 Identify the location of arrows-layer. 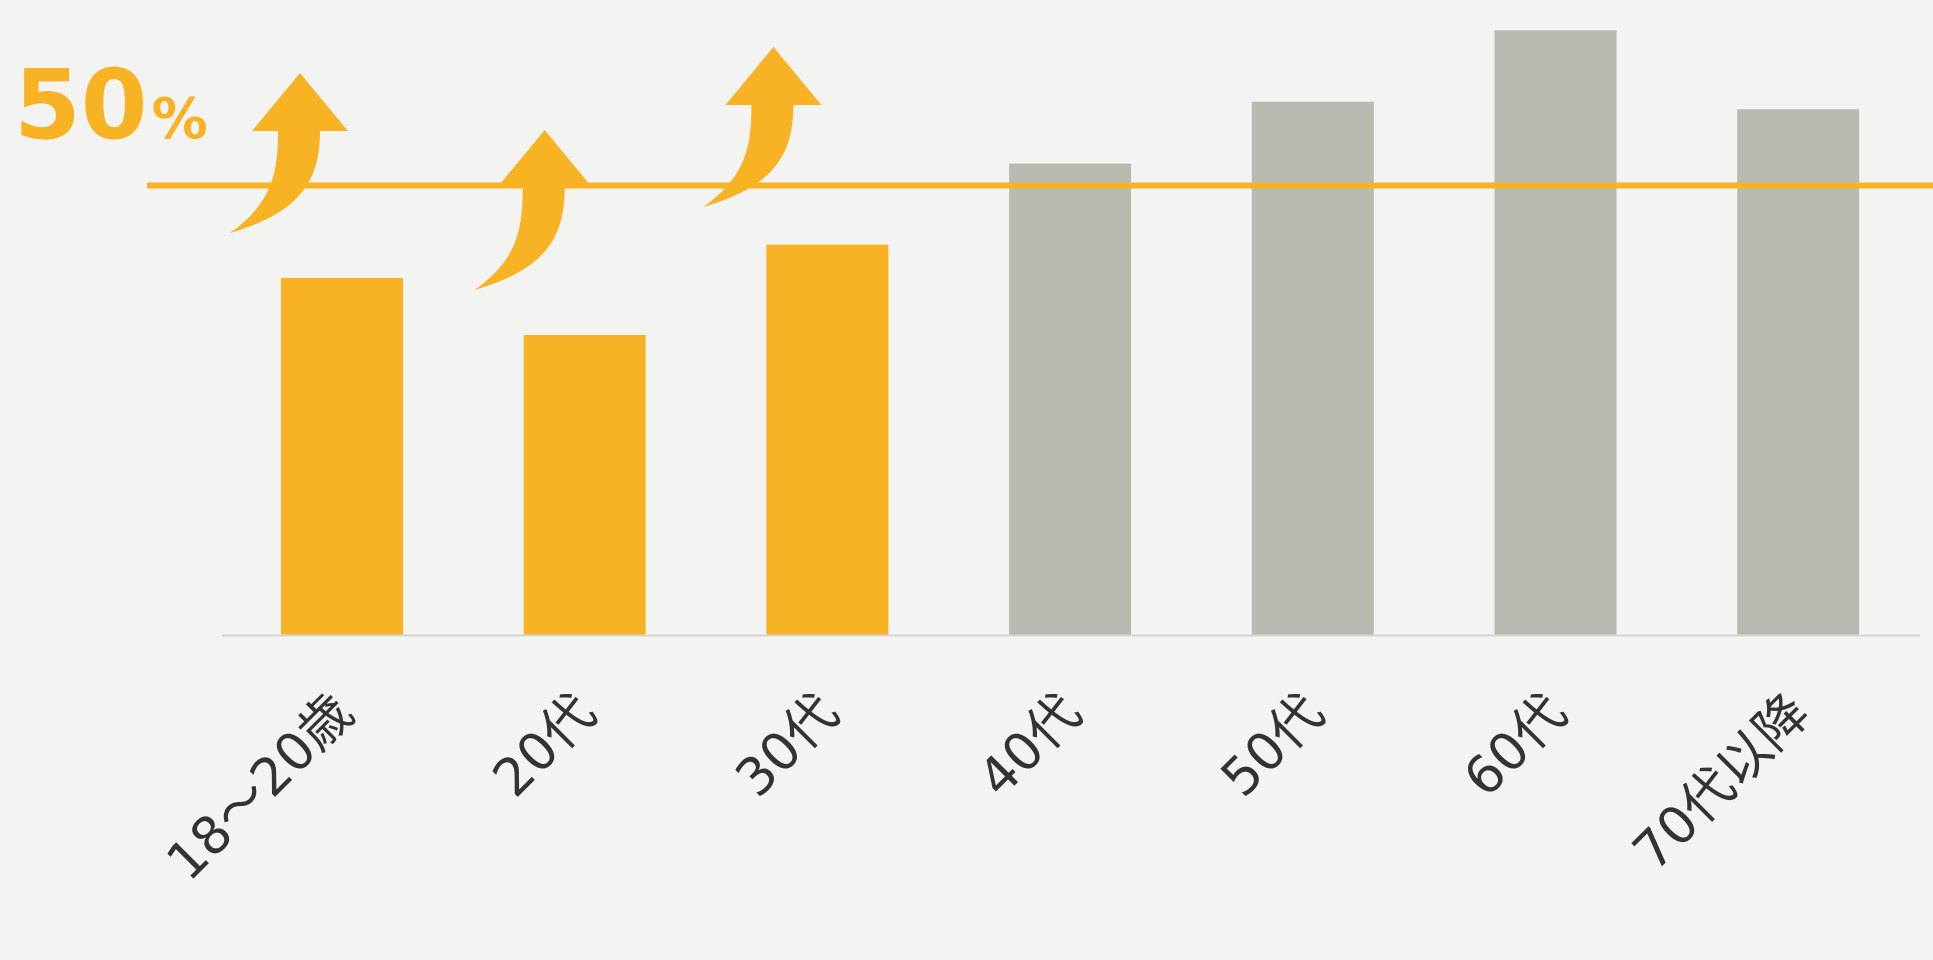
(526, 168).